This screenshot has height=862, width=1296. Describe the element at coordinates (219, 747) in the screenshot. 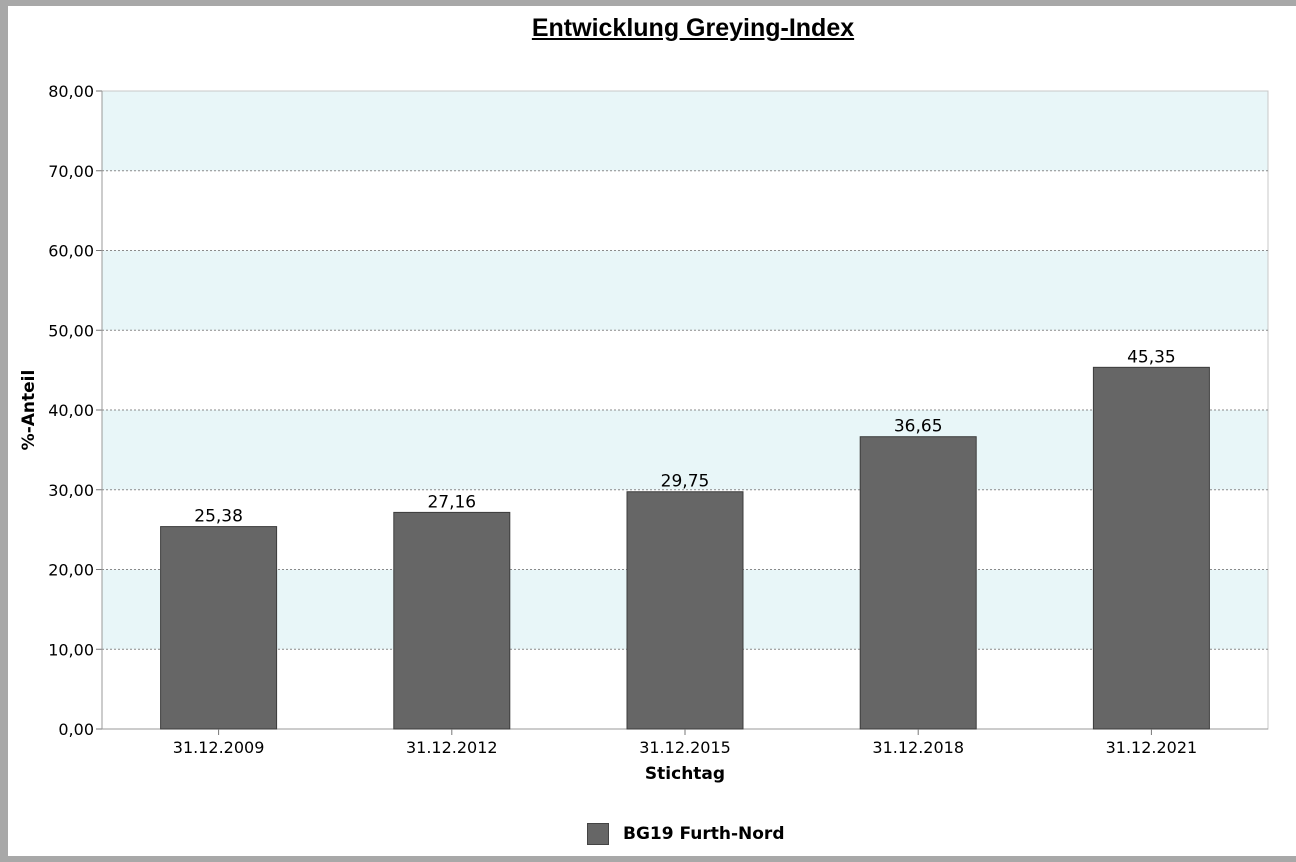

I see `x-tick-label: 31.12.2009` at that location.